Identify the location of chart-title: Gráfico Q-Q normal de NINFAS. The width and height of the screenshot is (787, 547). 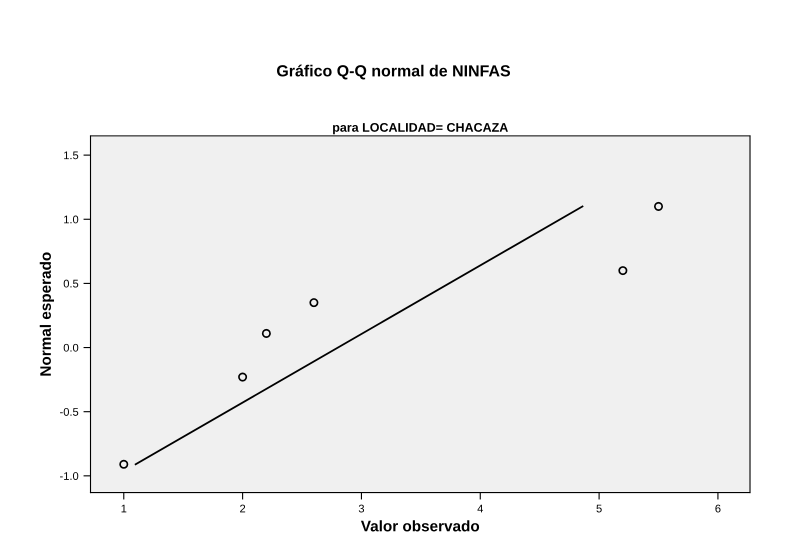
(393, 72).